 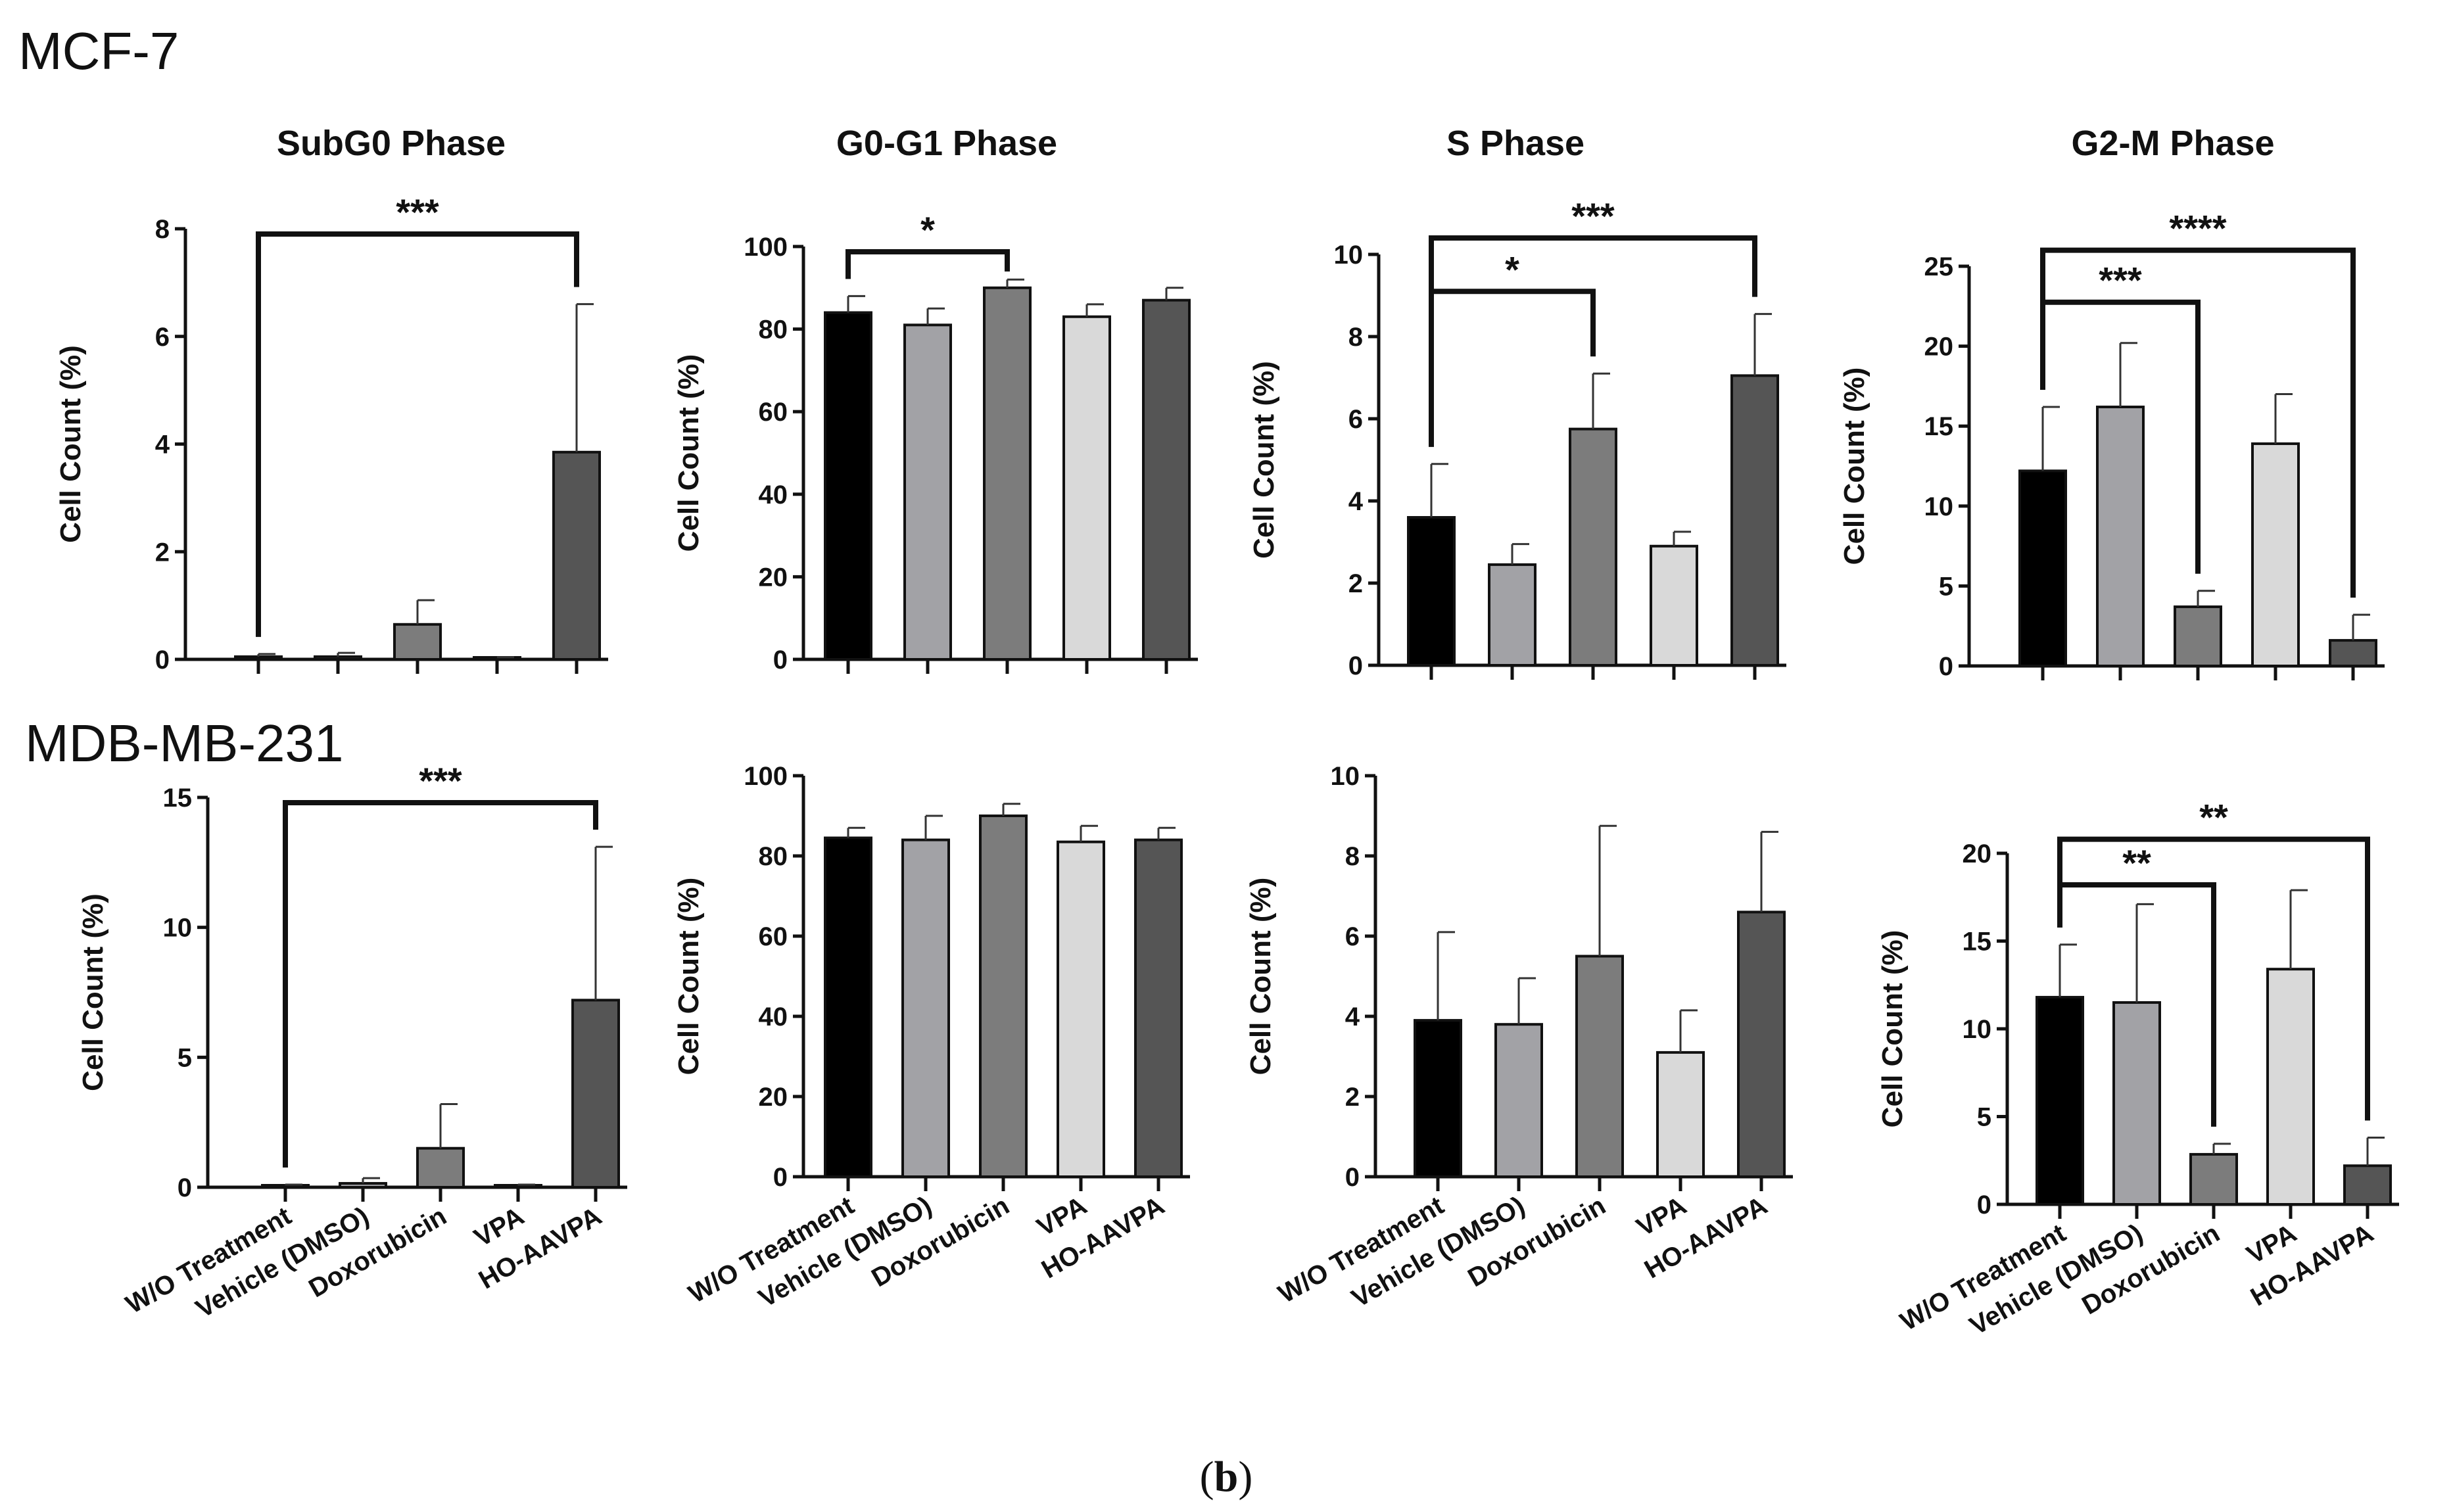 I want to click on panel-mcf7-g0-g1-phase: G0-G1 Phase Cell Count (%) 0 20 40 60 80 100 *, so click(x=936, y=399).